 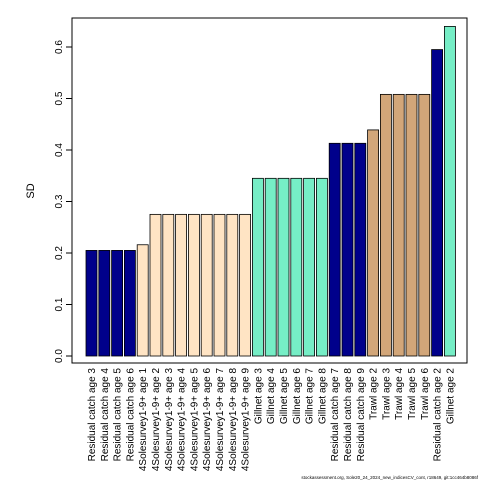 What do you see at coordinates (258, 396) in the screenshot?
I see `x-tick-label: Gillnet age 3` at bounding box center [258, 396].